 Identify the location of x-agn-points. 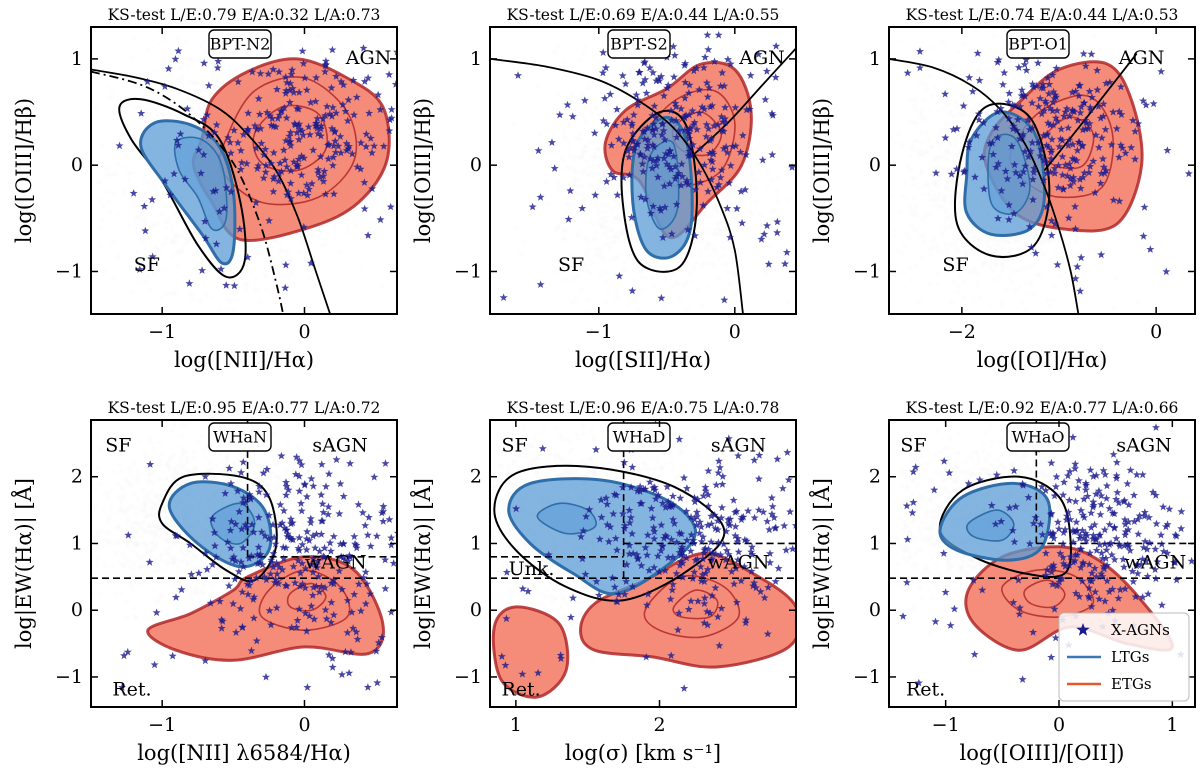
(647, 167).